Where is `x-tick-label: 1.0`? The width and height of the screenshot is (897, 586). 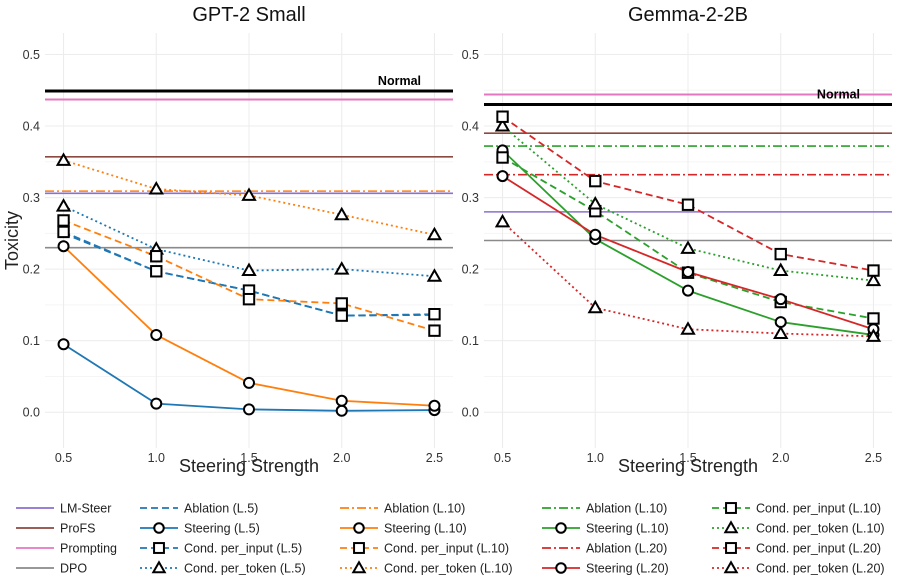 x-tick-label: 1.0 is located at coordinates (156, 458).